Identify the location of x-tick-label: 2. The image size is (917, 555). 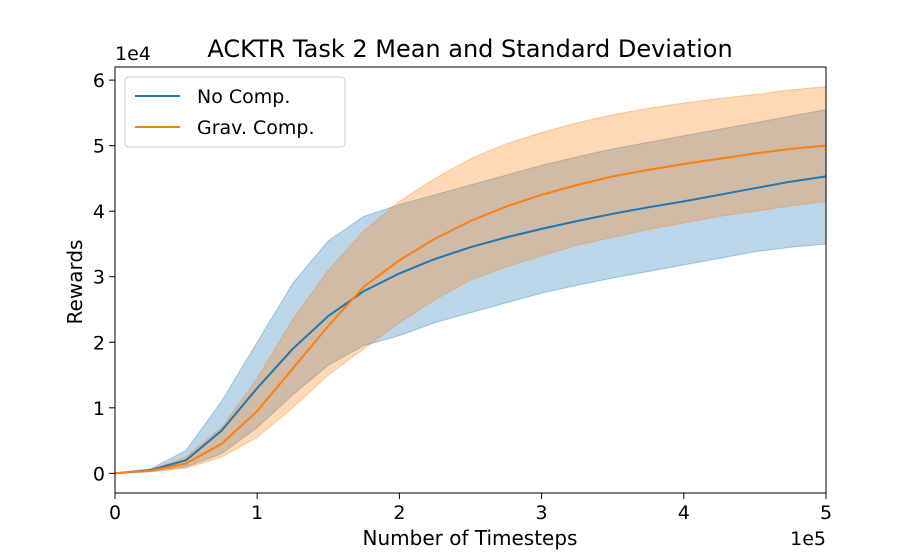
(399, 513).